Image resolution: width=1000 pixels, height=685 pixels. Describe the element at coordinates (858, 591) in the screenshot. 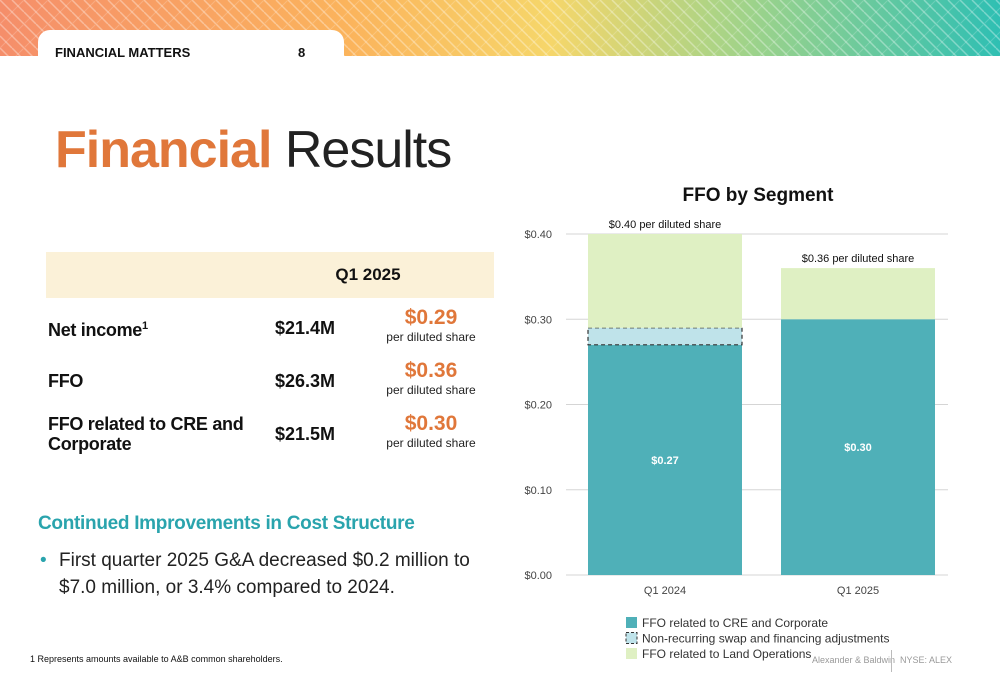

I see `x-tick-label: Q1 2025` at that location.